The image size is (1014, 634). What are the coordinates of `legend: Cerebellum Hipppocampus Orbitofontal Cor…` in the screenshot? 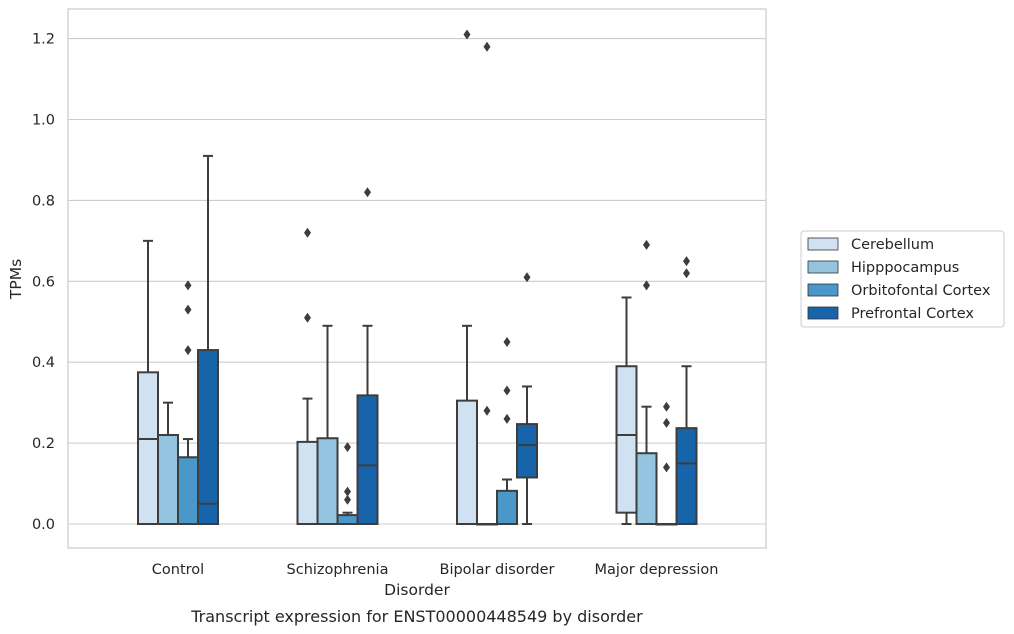 It's located at (902, 279).